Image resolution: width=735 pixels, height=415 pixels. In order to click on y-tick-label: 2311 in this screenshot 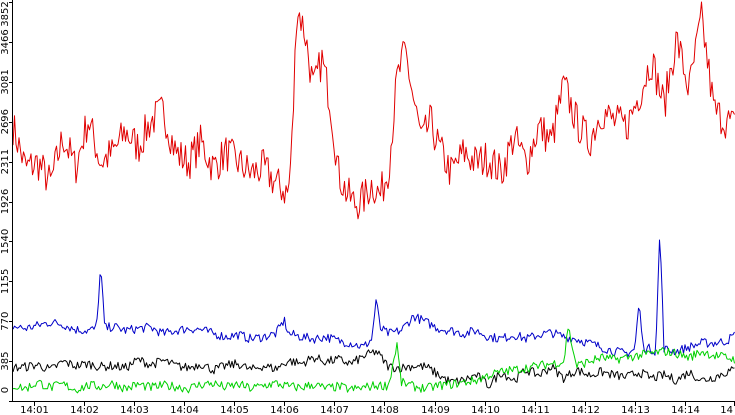, I will do `click(5, 161)`.